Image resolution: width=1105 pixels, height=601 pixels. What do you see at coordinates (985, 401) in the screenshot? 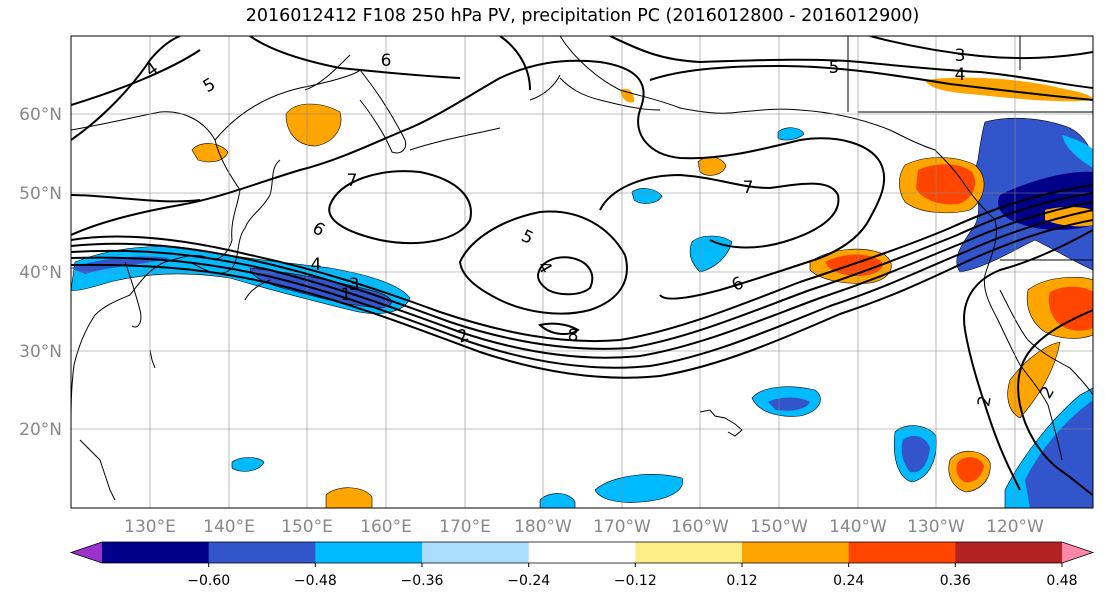
I see `contour-label: 2` at bounding box center [985, 401].